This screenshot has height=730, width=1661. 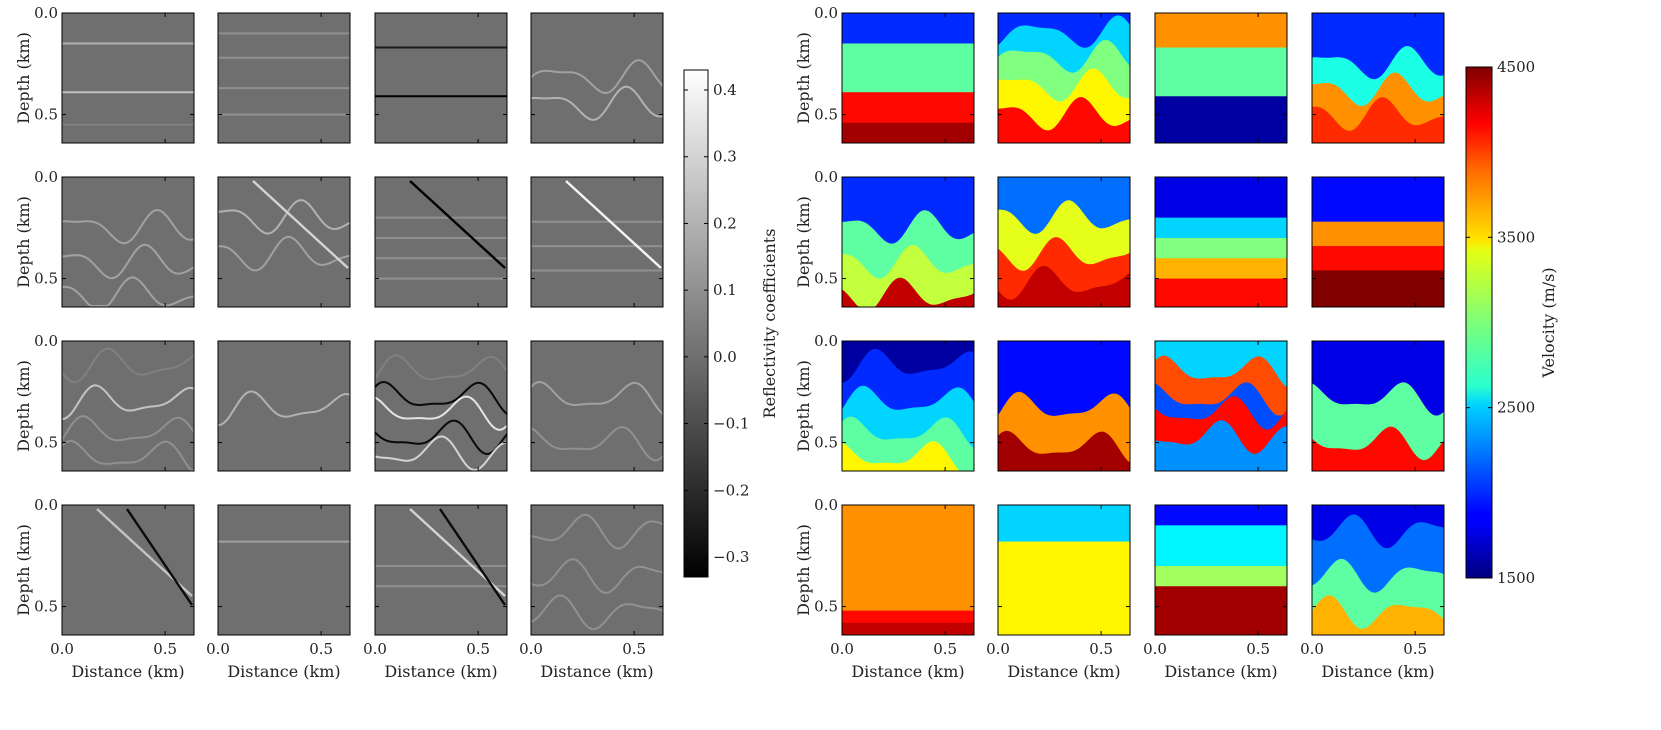 I want to click on velocity-colorbar: 1500 2500 3500 4500 Velocity (m/s), so click(x=1511, y=322).